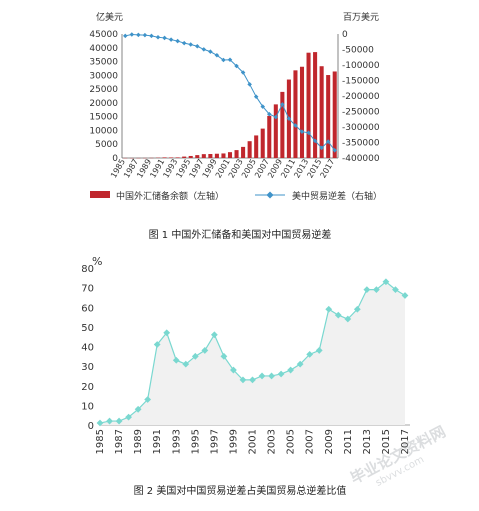  What do you see at coordinates (358, 51) in the screenshot?
I see `right-tick-label: -50000` at bounding box center [358, 51].